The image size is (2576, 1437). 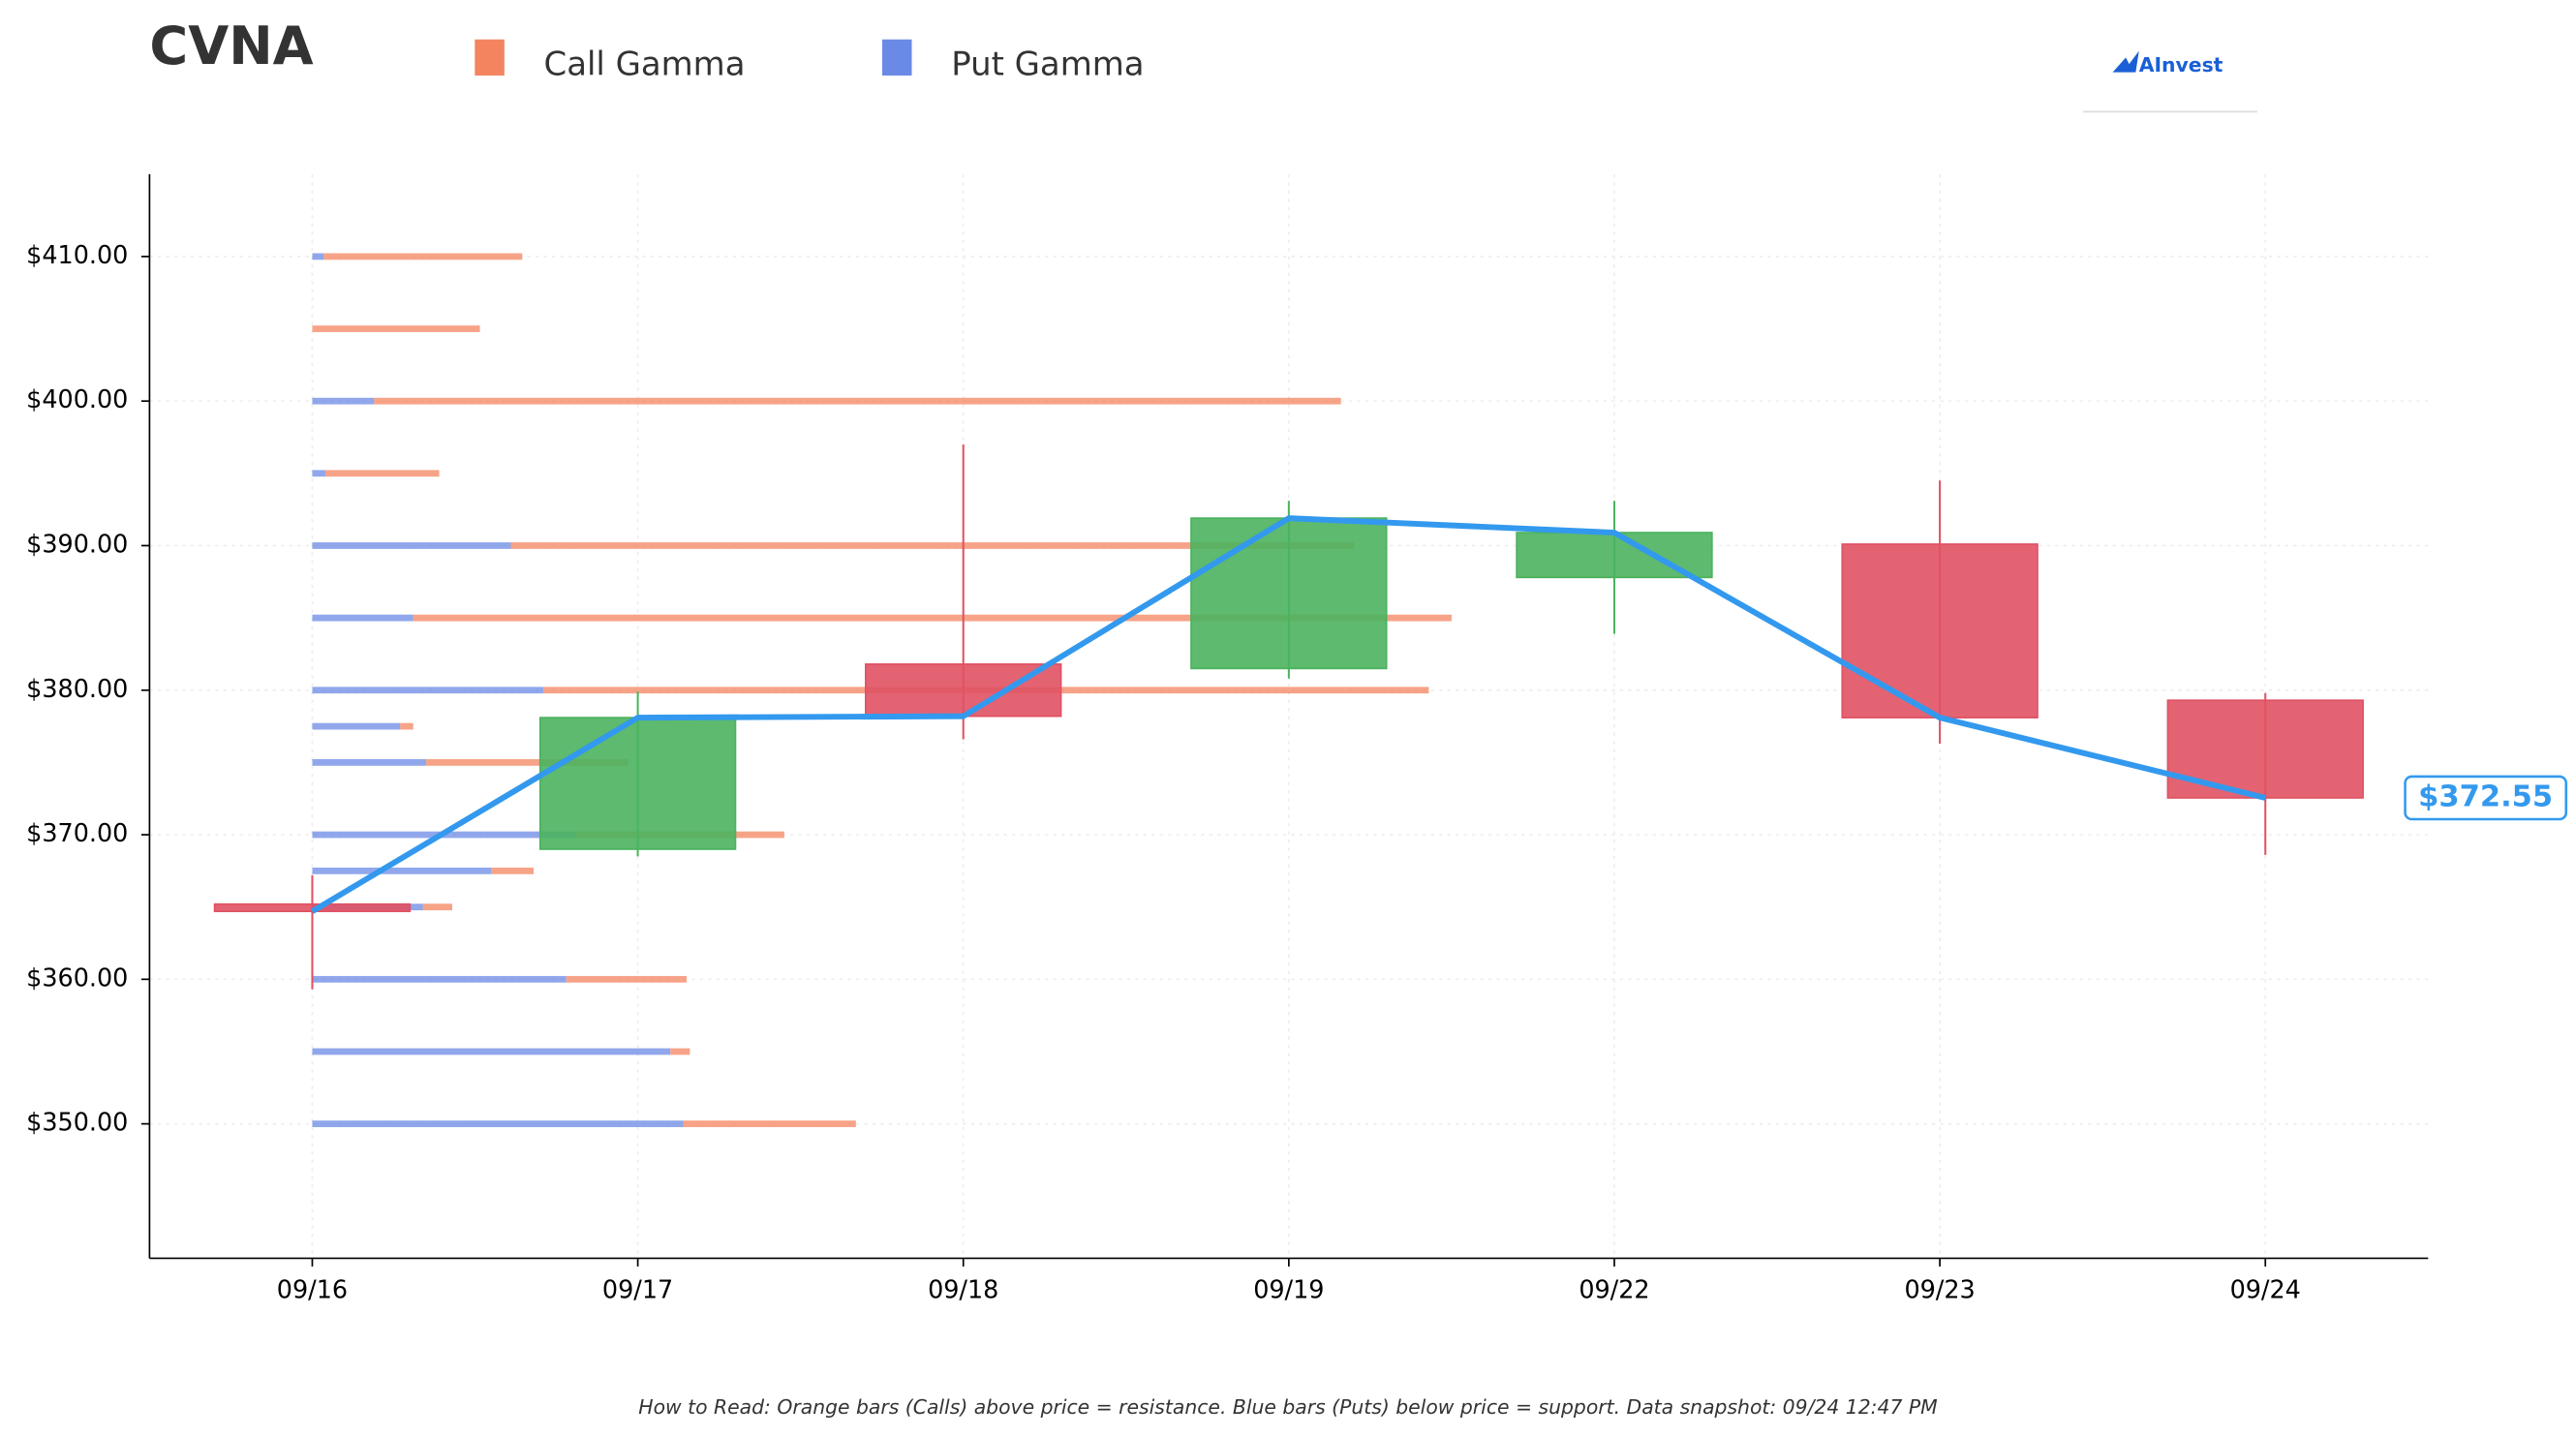 I want to click on x-tick-label: 09/22, so click(x=1614, y=1289).